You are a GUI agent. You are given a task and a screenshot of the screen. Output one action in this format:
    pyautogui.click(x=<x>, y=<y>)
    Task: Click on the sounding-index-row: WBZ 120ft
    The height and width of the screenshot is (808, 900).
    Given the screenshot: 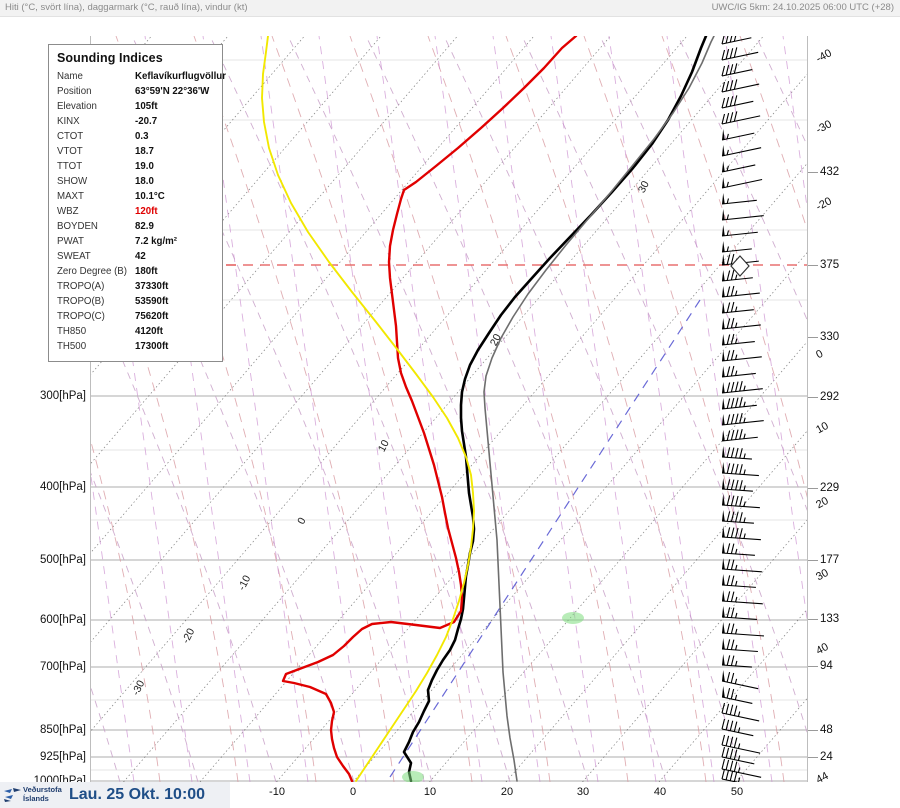 What is the action you would take?
    pyautogui.click(x=136, y=211)
    